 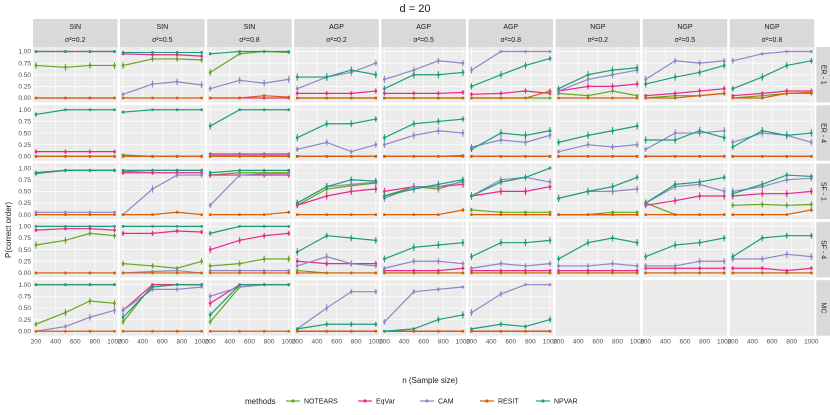 I want to click on legend-item-notears: NOTEARS, so click(x=312, y=402).